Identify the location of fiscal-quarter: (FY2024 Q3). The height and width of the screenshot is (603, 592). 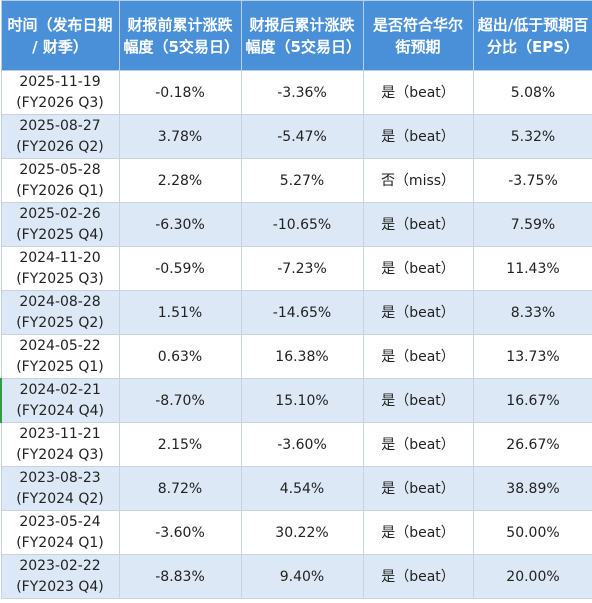
(60, 454).